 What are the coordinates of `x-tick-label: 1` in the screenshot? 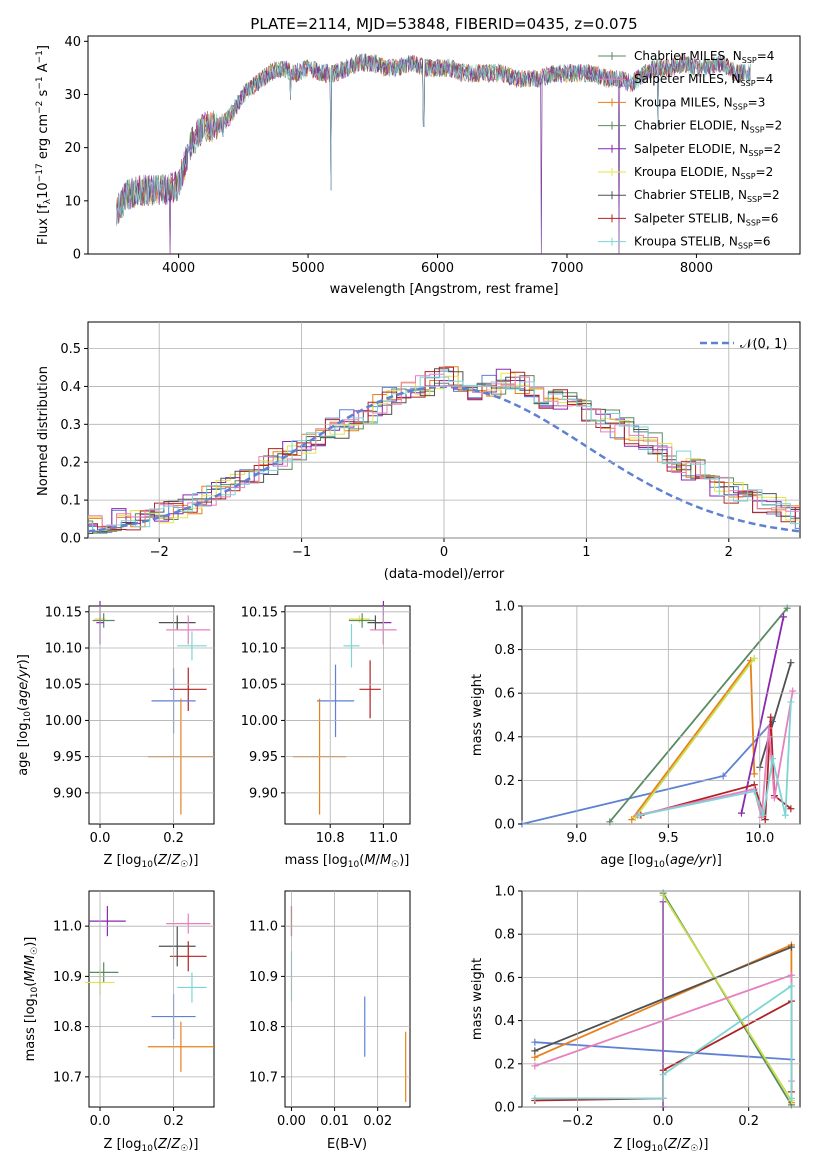 It's located at (586, 552).